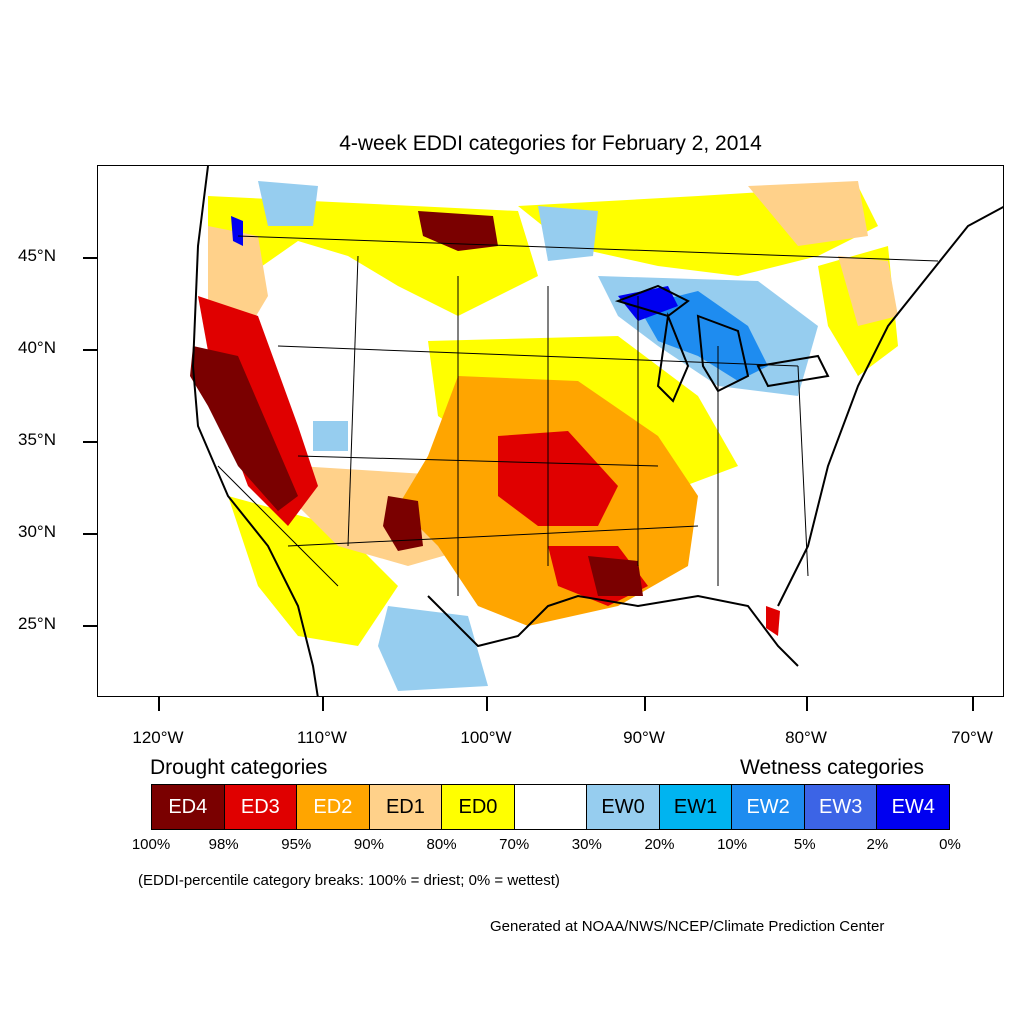 Image resolution: width=1024 pixels, height=1024 pixels. I want to click on legend-percentile-label: 95%, so click(296, 844).